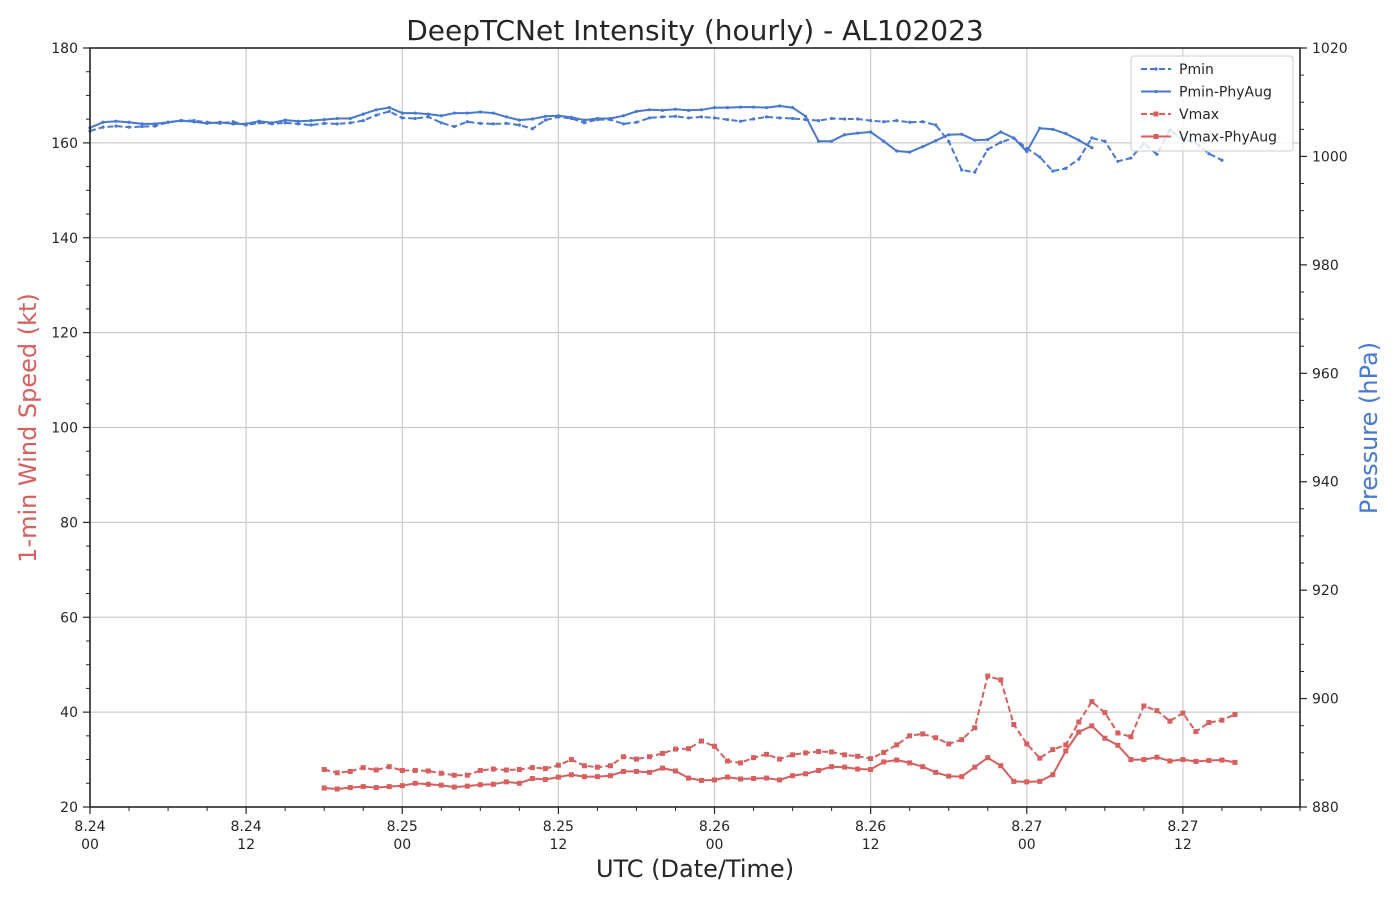 This screenshot has width=1400, height=900. I want to click on legend-entry: Pmin-PhyAug, so click(1206, 93).